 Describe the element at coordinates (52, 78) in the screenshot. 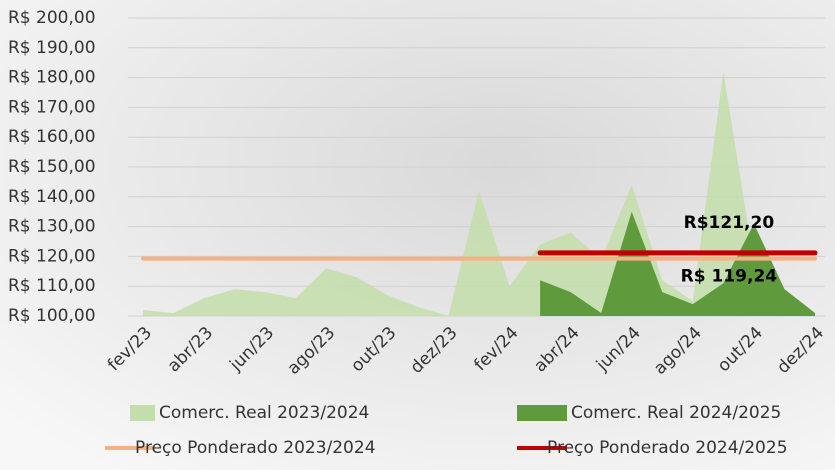

I see `y-tick-label: R$ 180,00` at that location.